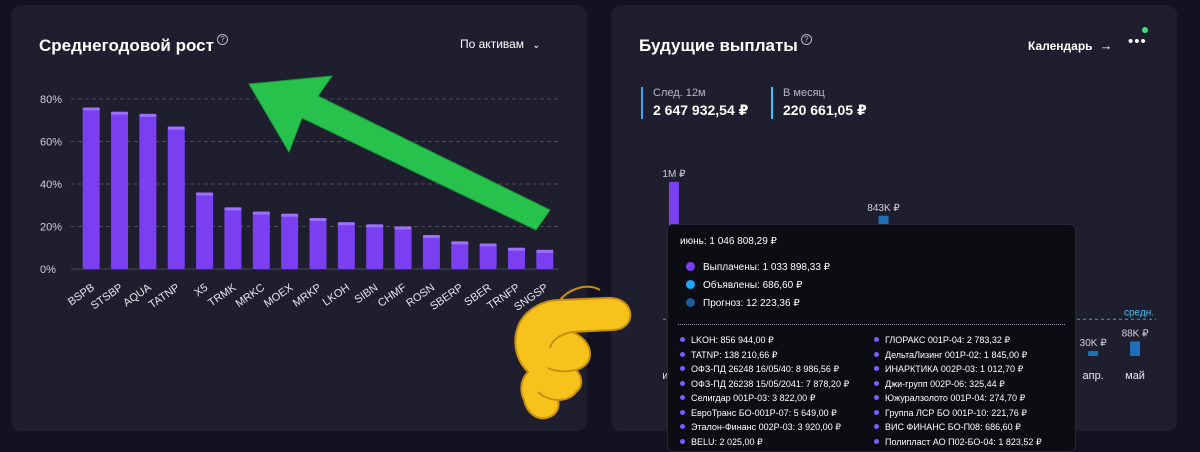 The height and width of the screenshot is (452, 1200). What do you see at coordinates (751, 303) in the screenshot?
I see `legend-forecast-text: Прогноз: 12 223,36 ₽` at bounding box center [751, 303].